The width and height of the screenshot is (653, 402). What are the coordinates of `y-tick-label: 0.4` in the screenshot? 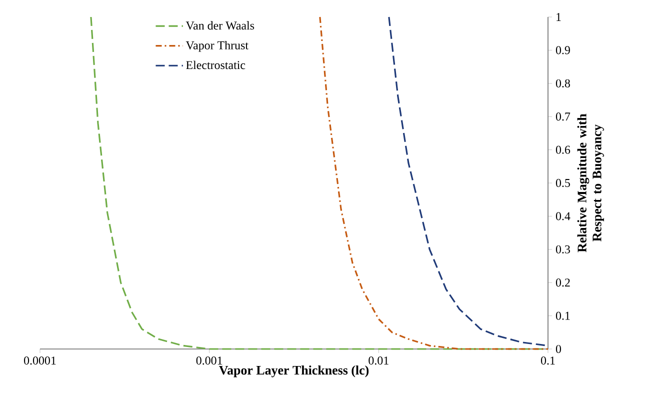 It's located at (563, 216).